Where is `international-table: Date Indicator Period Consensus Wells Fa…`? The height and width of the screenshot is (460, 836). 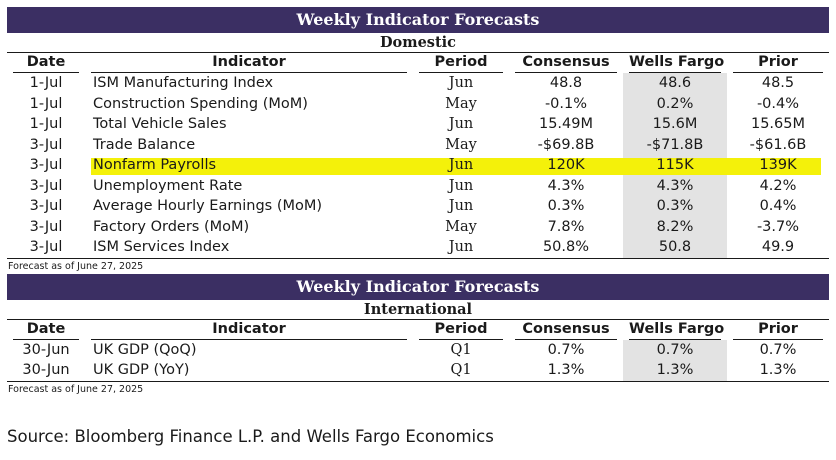 international-table: Date Indicator Period Consensus Wells Fa… is located at coordinates (418, 349).